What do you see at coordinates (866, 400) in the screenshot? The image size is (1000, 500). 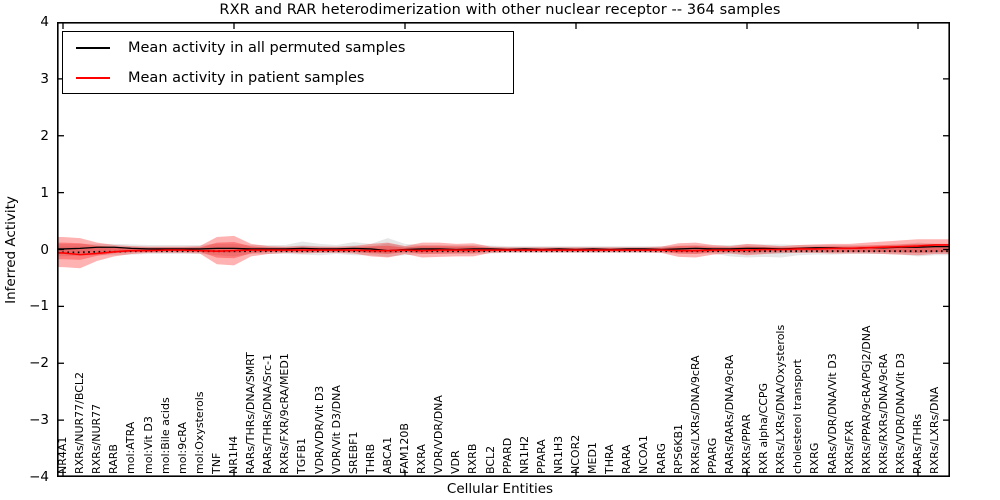 I see `x-tick-label: RXRs/PPAR/9cRA/PGJ2/DNA` at bounding box center [866, 400].